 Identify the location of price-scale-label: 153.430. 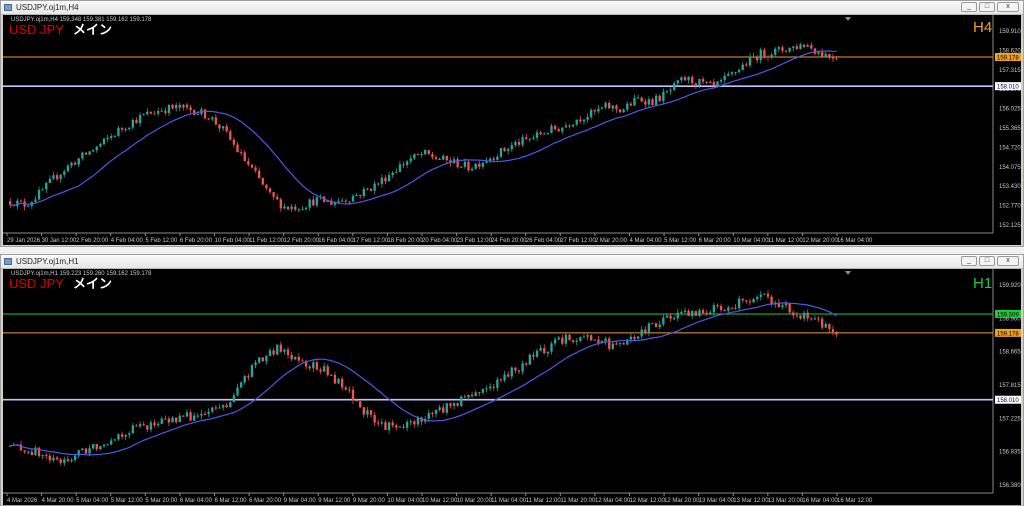
(1010, 187).